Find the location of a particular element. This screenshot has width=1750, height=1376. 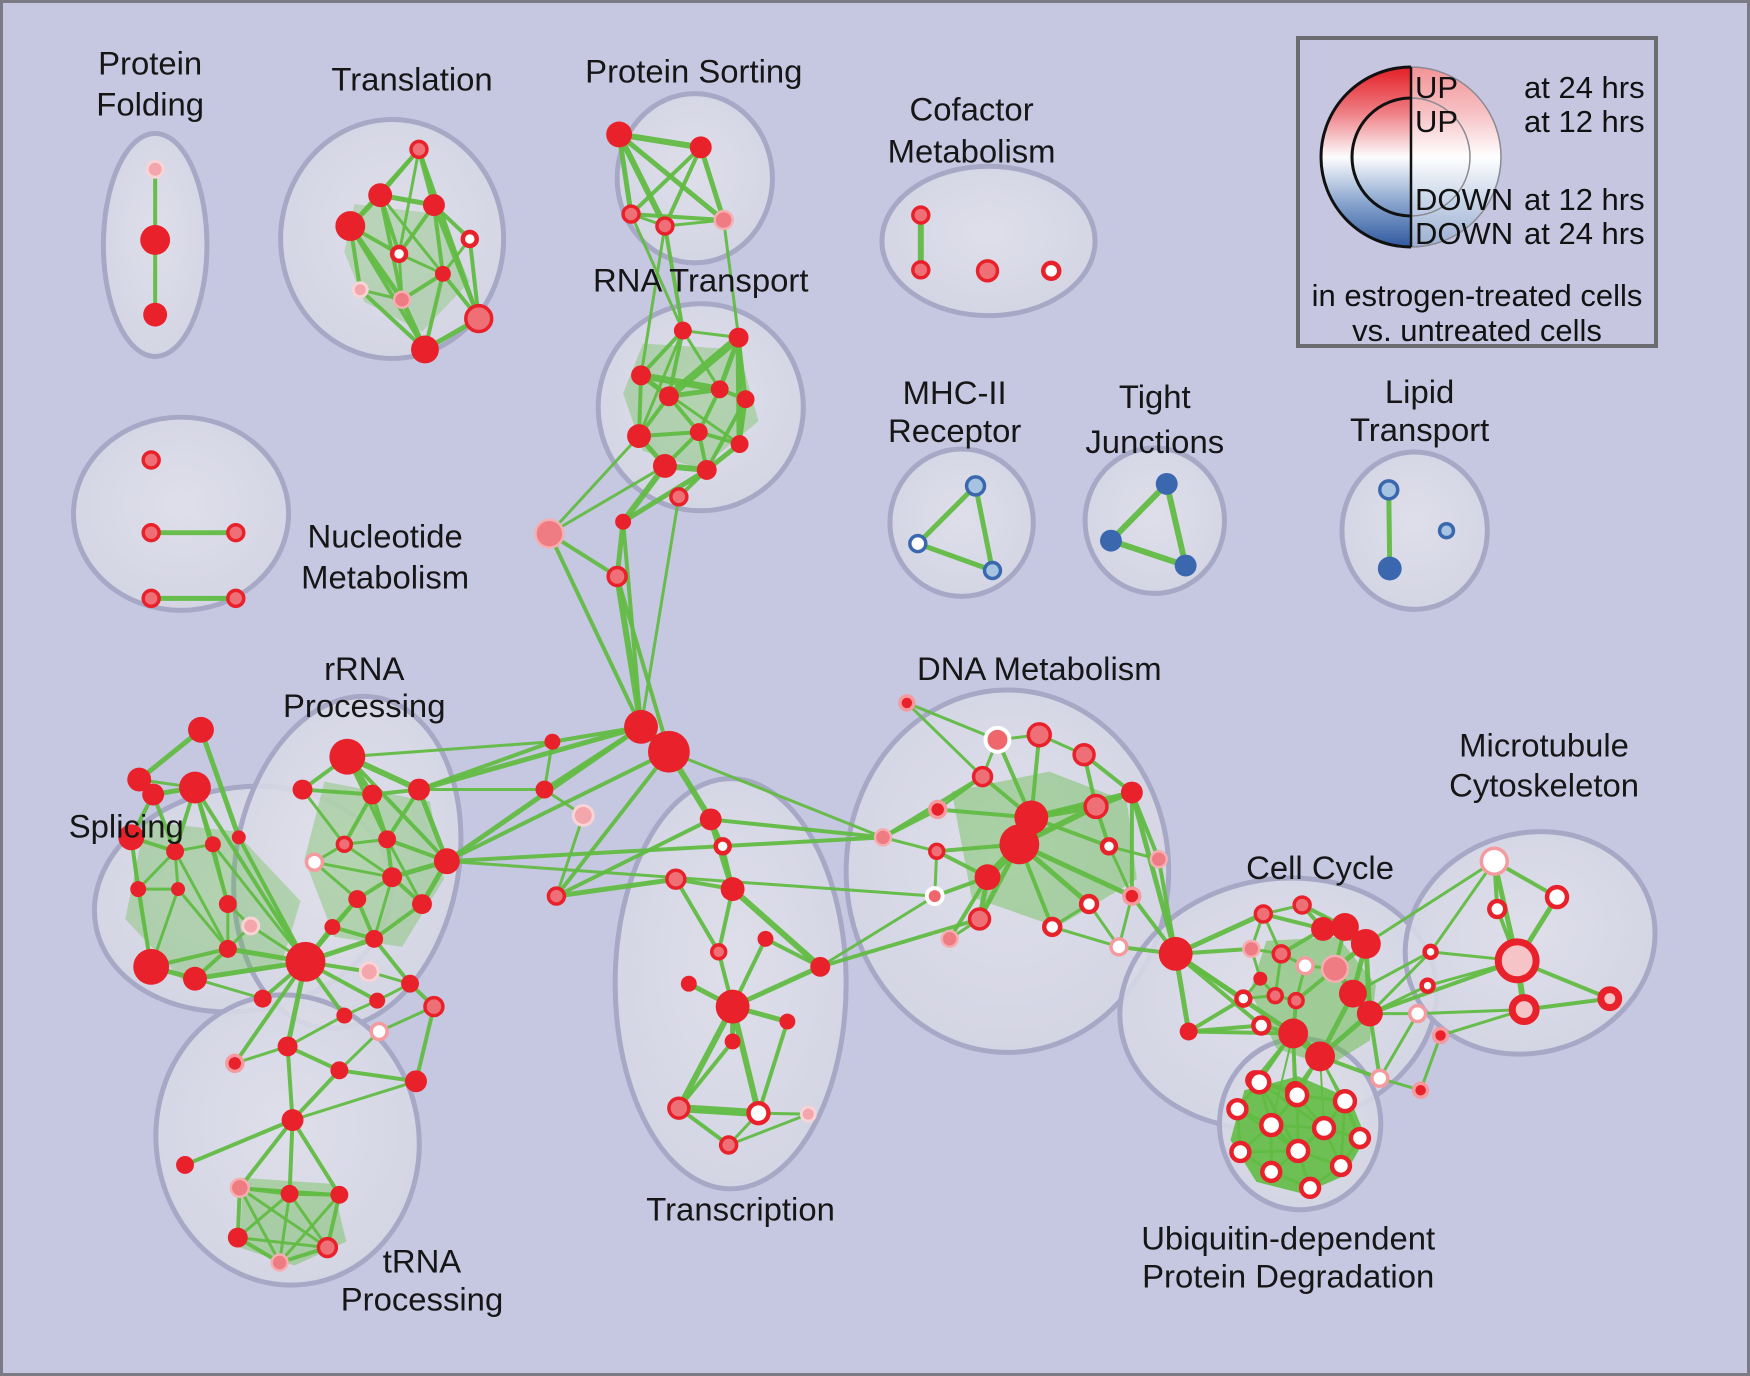

node-rr16 is located at coordinates (434, 1006).